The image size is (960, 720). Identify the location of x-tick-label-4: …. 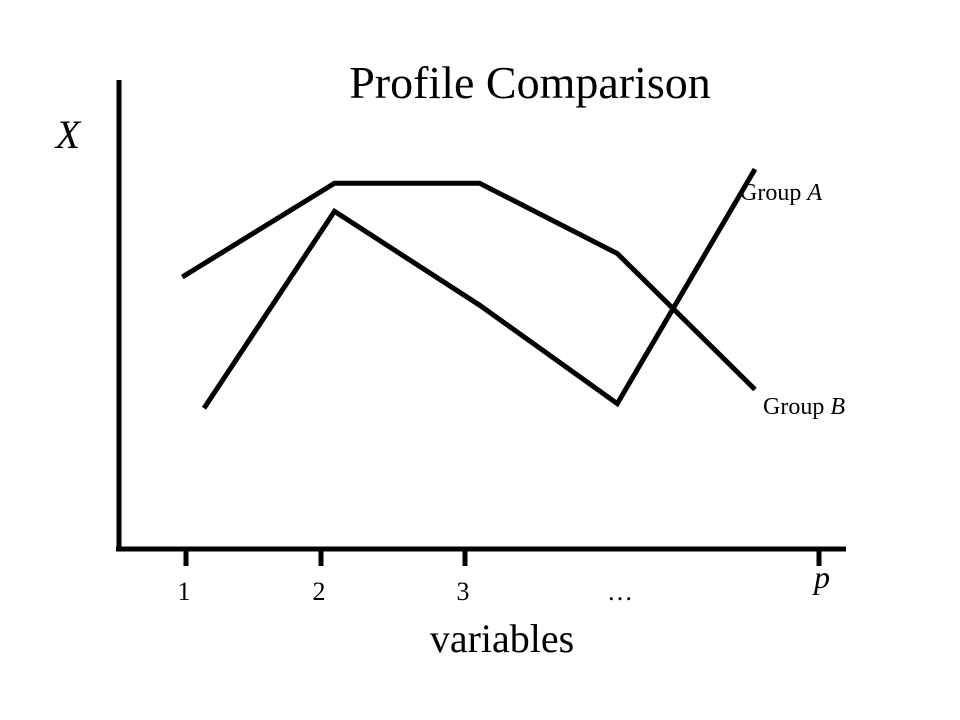
(620, 591).